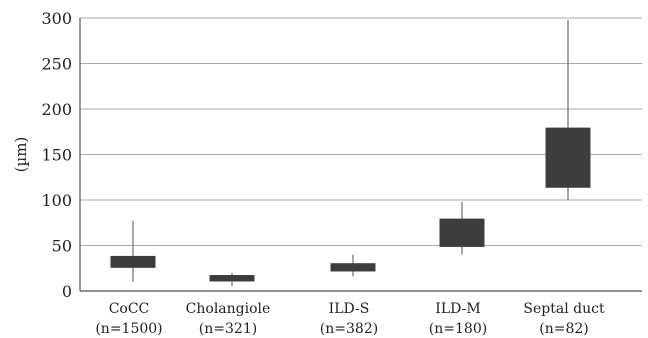  I want to click on box-ild-s, so click(353, 267).